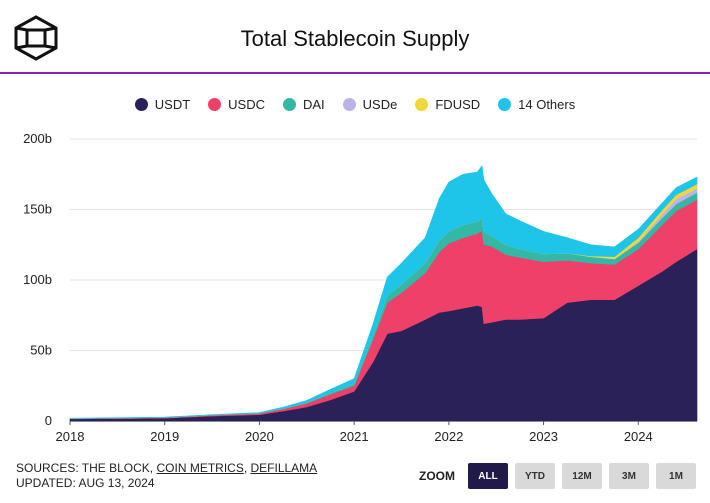 This screenshot has height=503, width=710. Describe the element at coordinates (355, 38) in the screenshot. I see `page-title: Total Stablecoin Supply` at that location.